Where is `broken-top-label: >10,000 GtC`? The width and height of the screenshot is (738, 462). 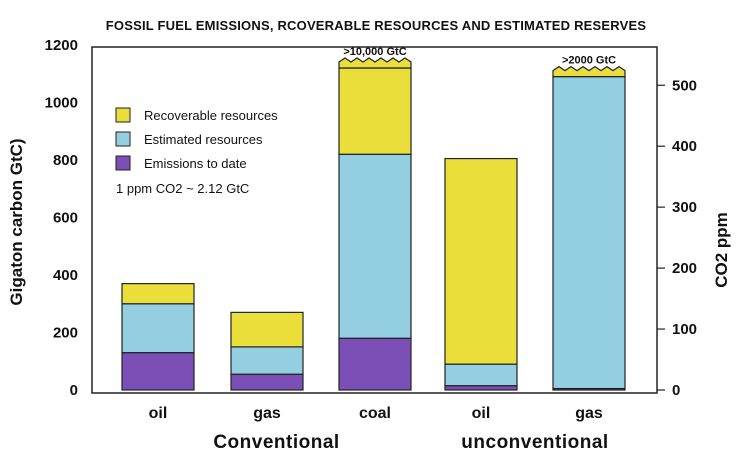
broken-top-label: >10,000 GtC is located at coordinates (374, 52).